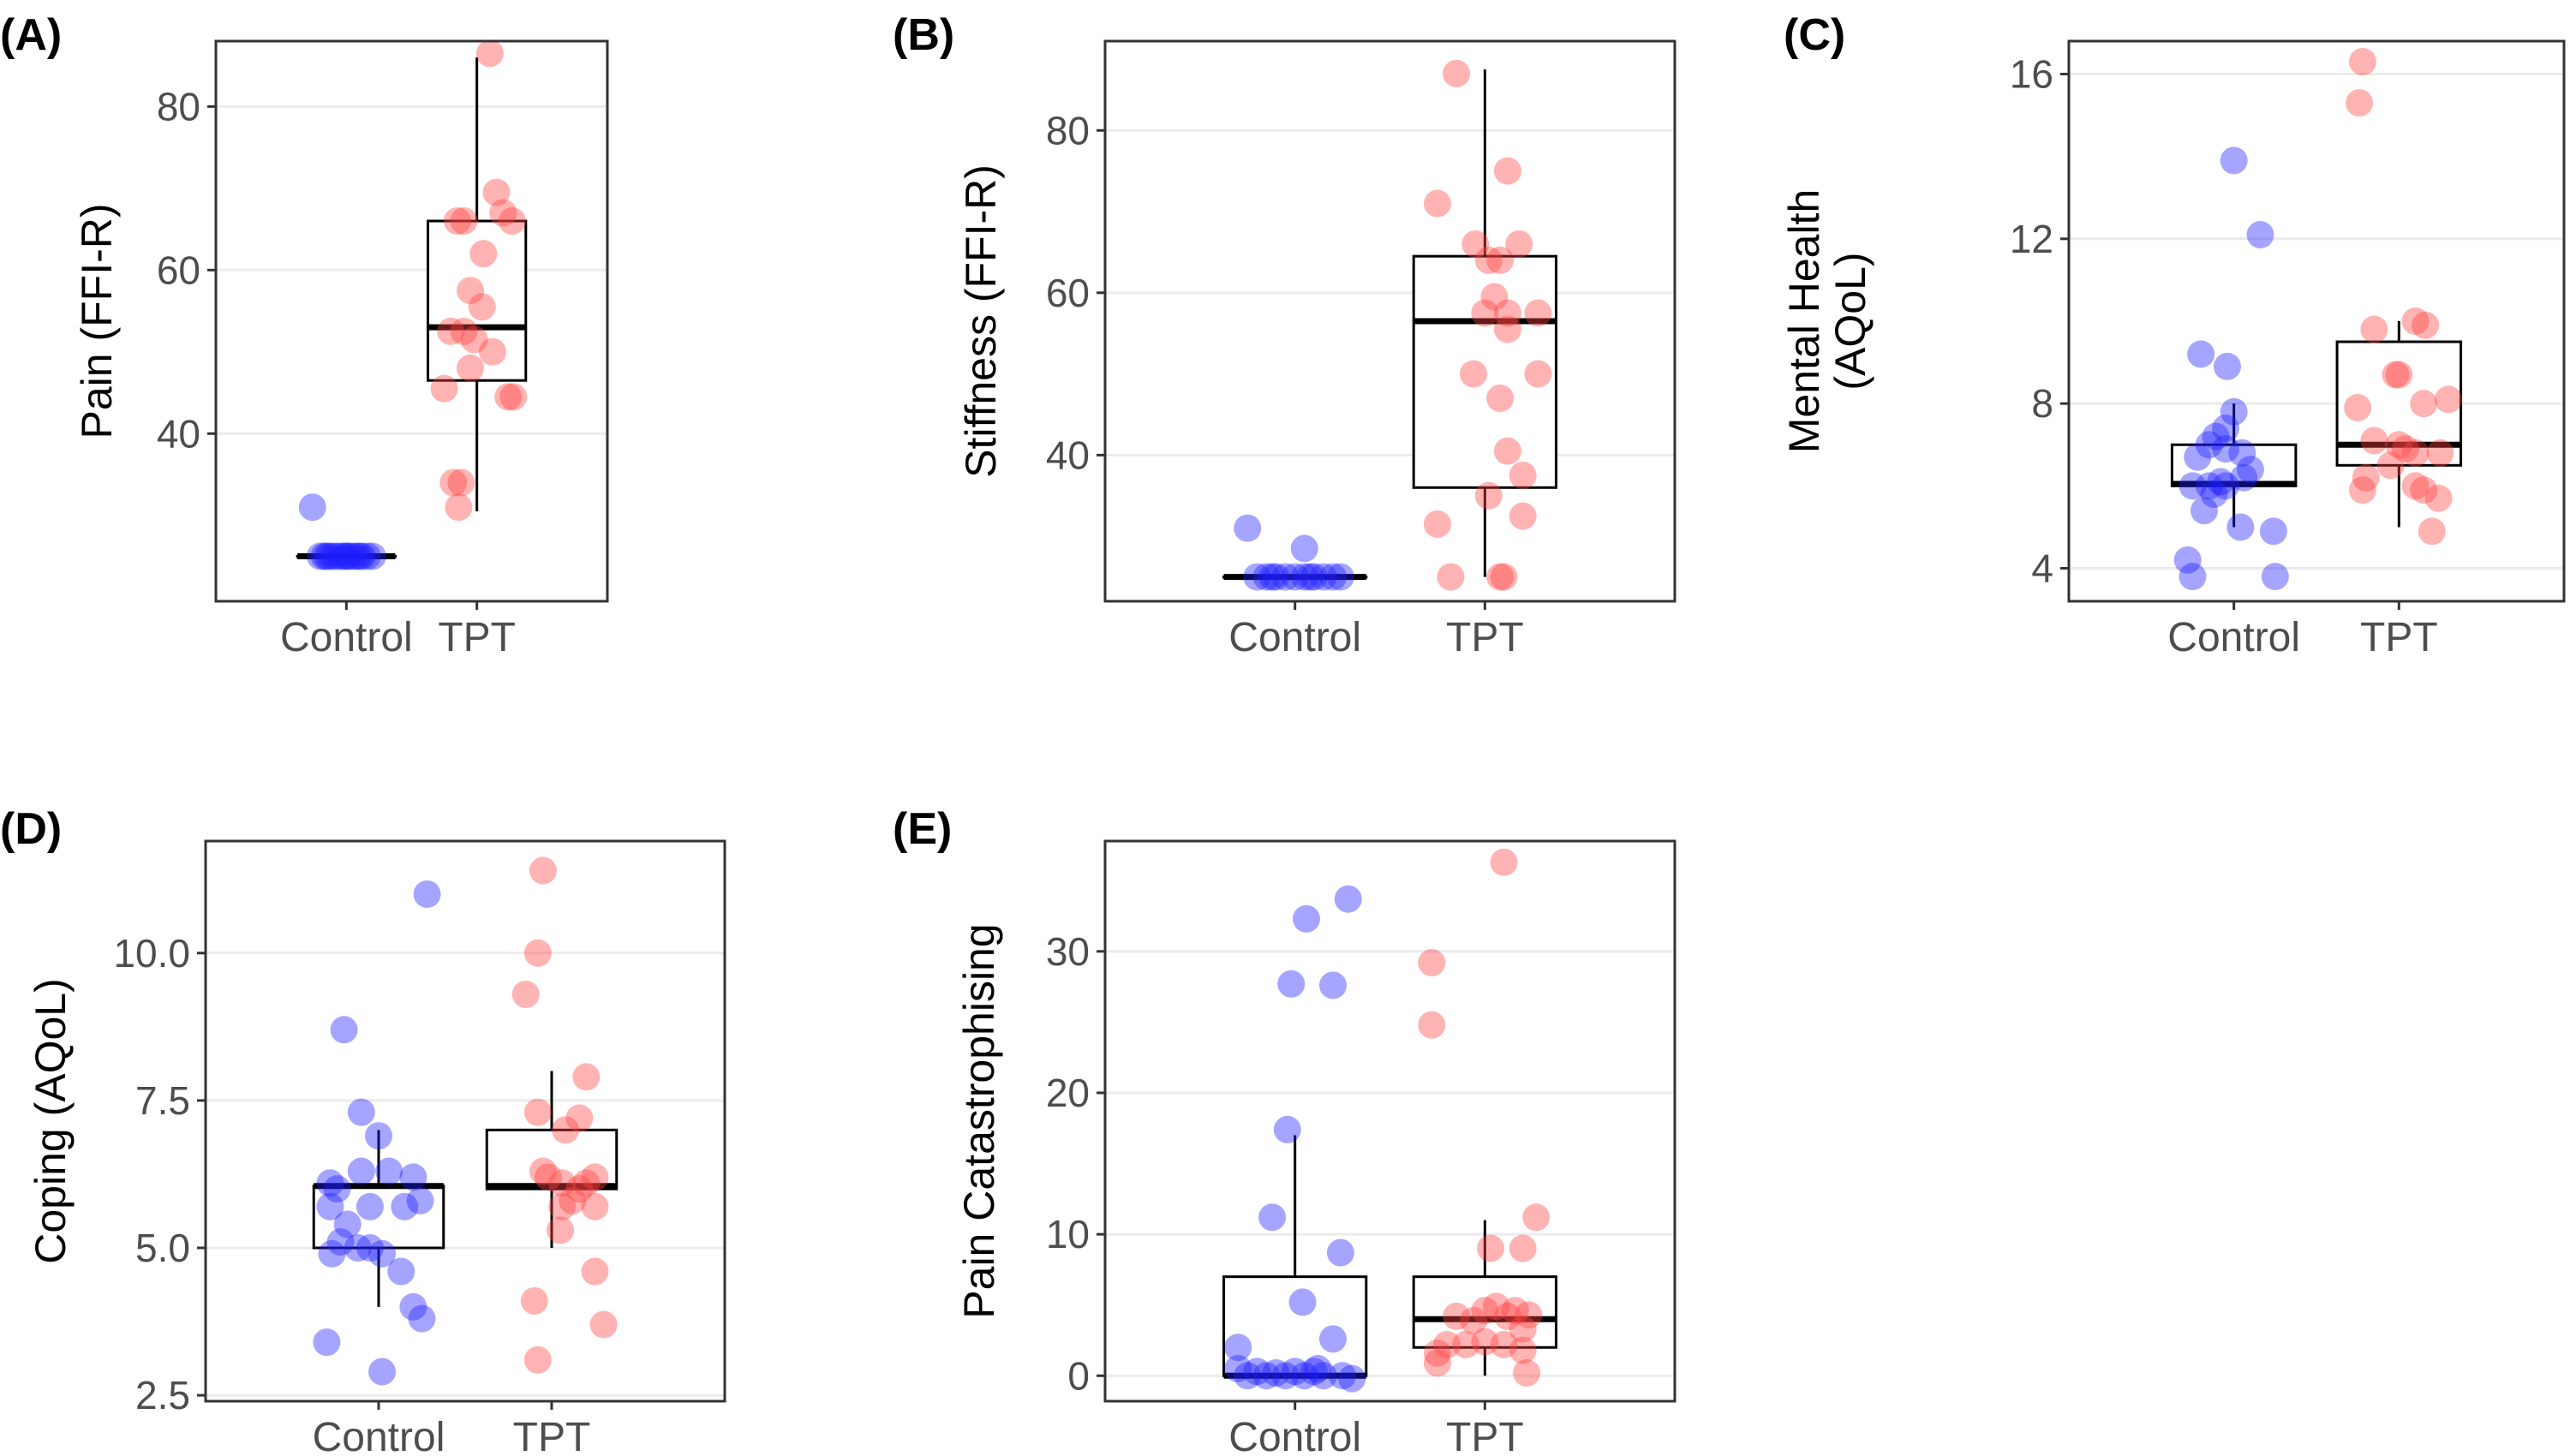 This screenshot has width=2570, height=1456. Describe the element at coordinates (1804, 321) in the screenshot. I see `y-axis-title: Mental Health` at that location.